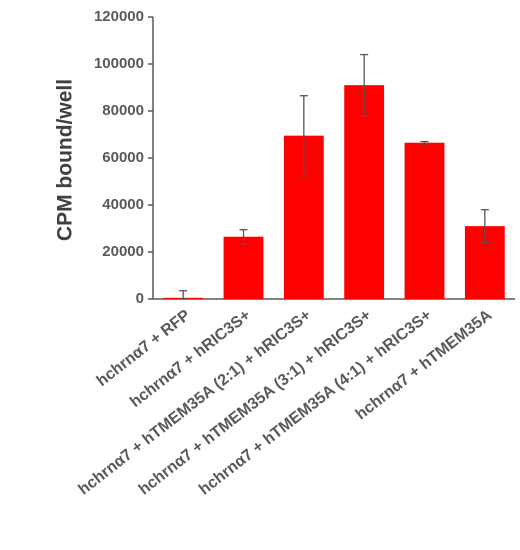  What do you see at coordinates (123, 110) in the screenshot?
I see `y-tick-label: 80000` at bounding box center [123, 110].